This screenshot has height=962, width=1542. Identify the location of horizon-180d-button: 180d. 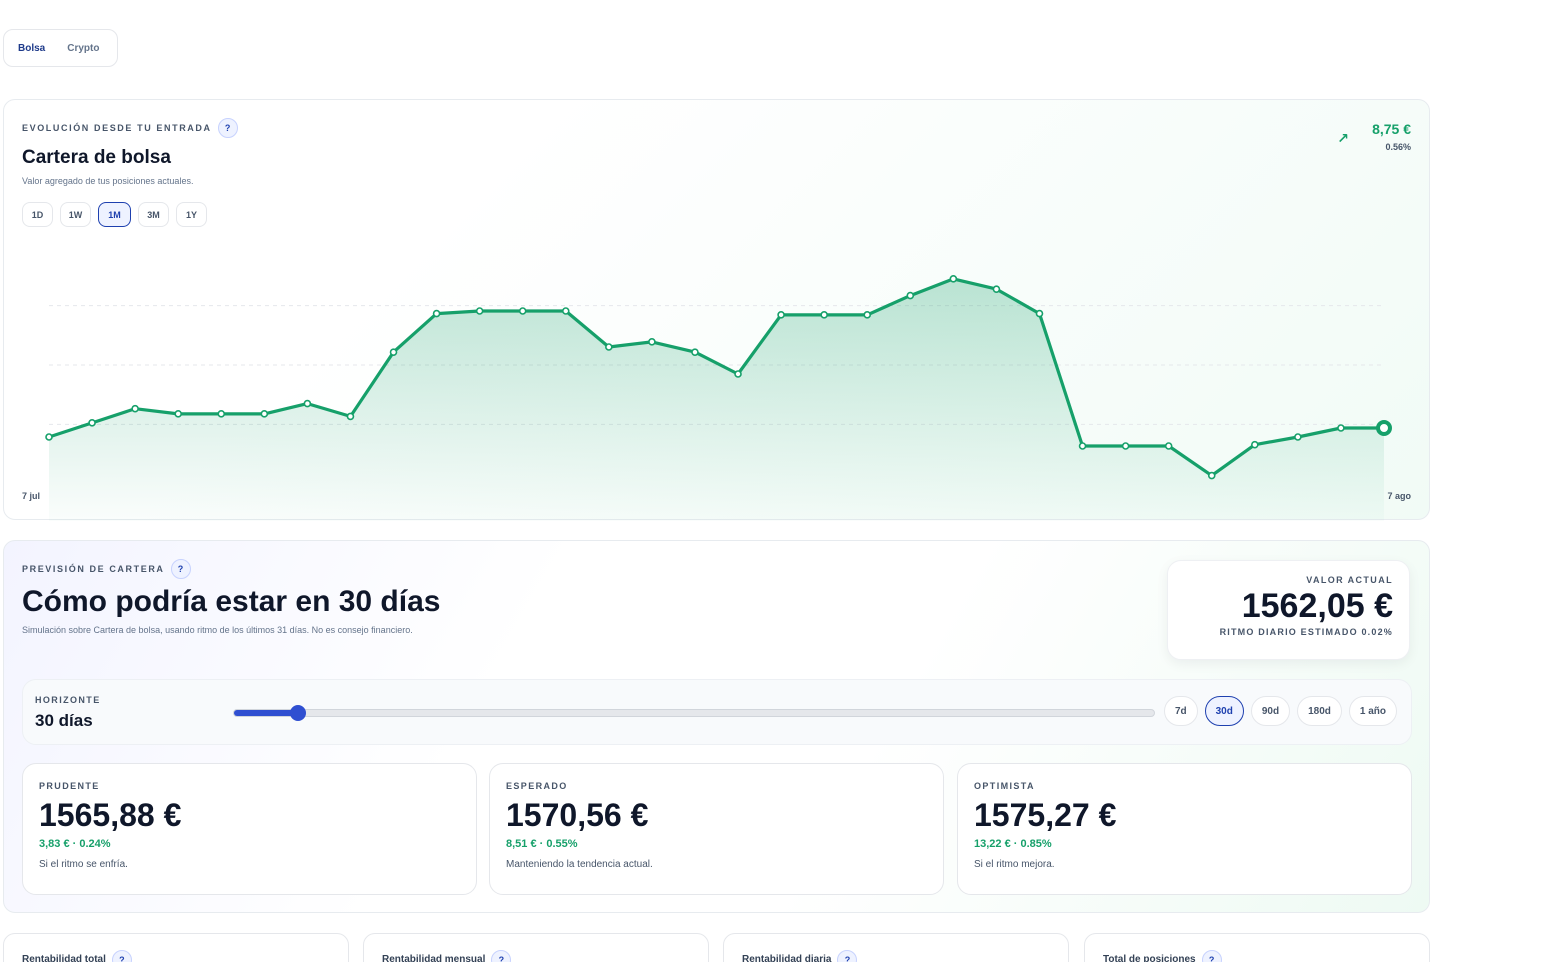
(1319, 711).